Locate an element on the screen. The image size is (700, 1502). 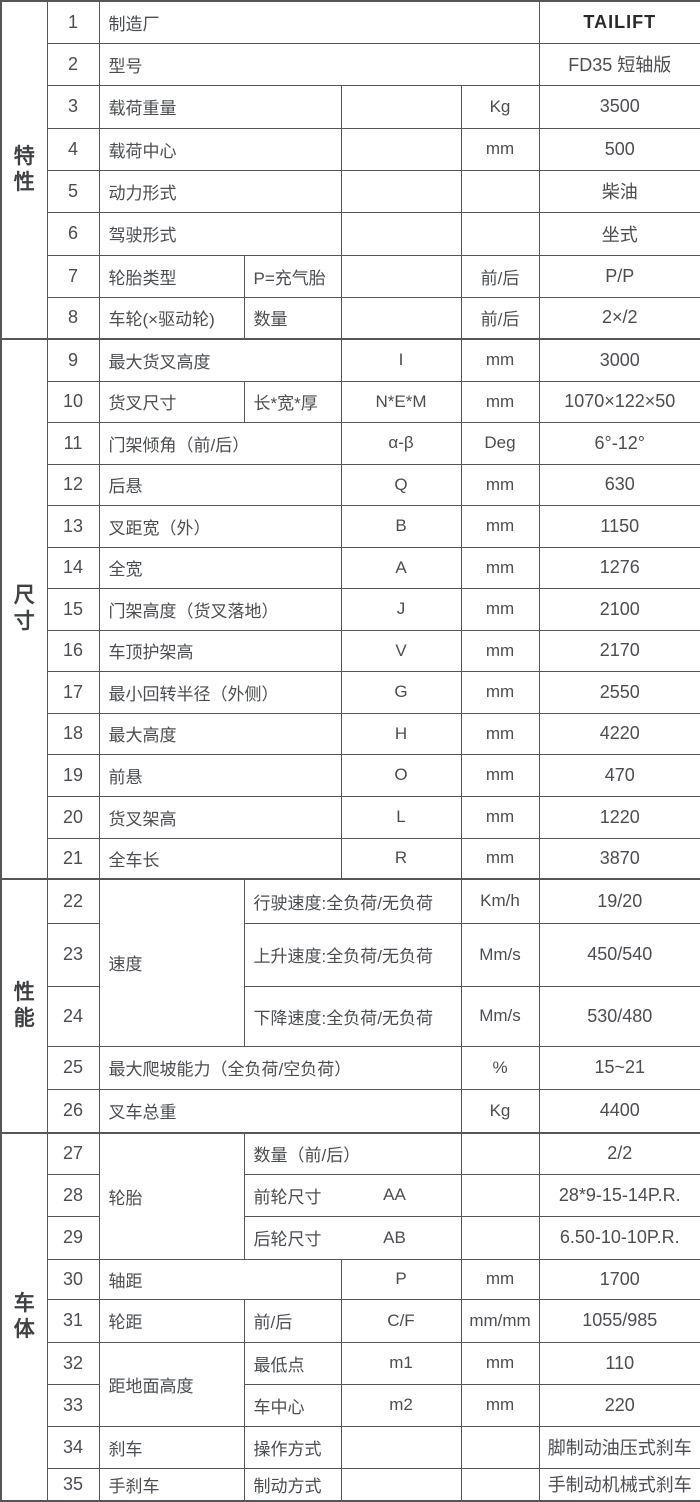
row-unit: % is located at coordinates (500, 1067).